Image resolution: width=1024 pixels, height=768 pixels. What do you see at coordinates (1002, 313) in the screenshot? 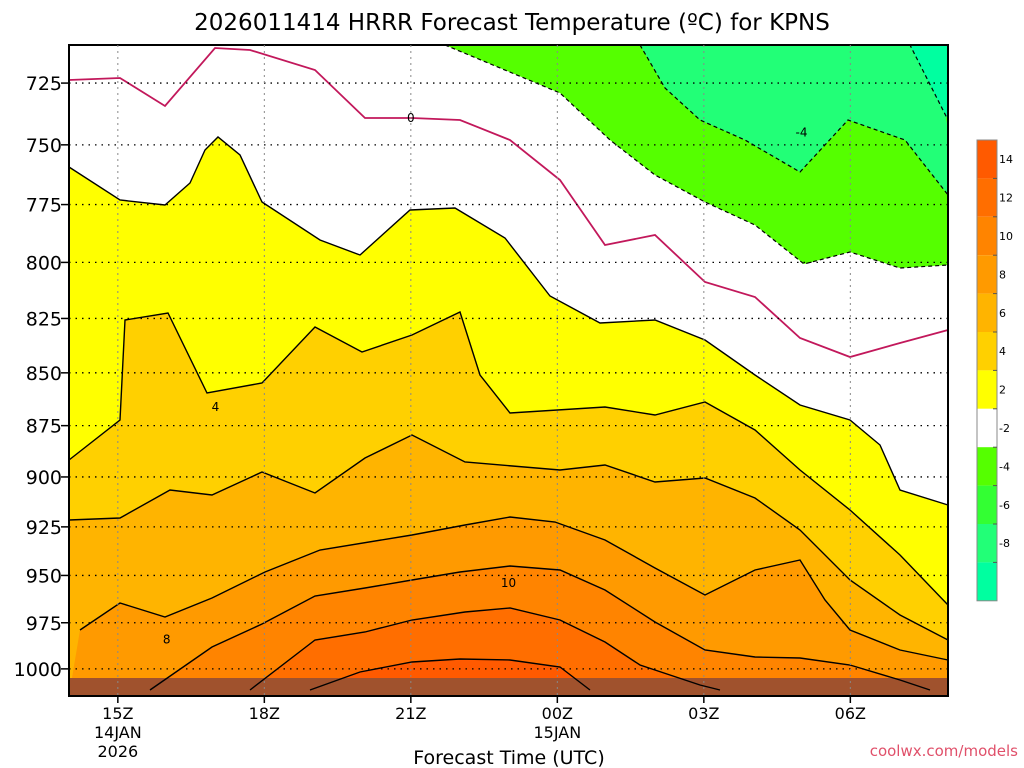
I see `colorbar-label: 6` at bounding box center [1002, 313].